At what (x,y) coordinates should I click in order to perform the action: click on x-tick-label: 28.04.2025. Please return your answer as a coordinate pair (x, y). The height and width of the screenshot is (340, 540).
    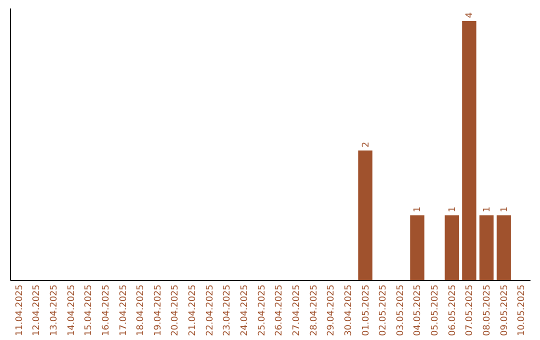
    Looking at the image, I should click on (314, 310).